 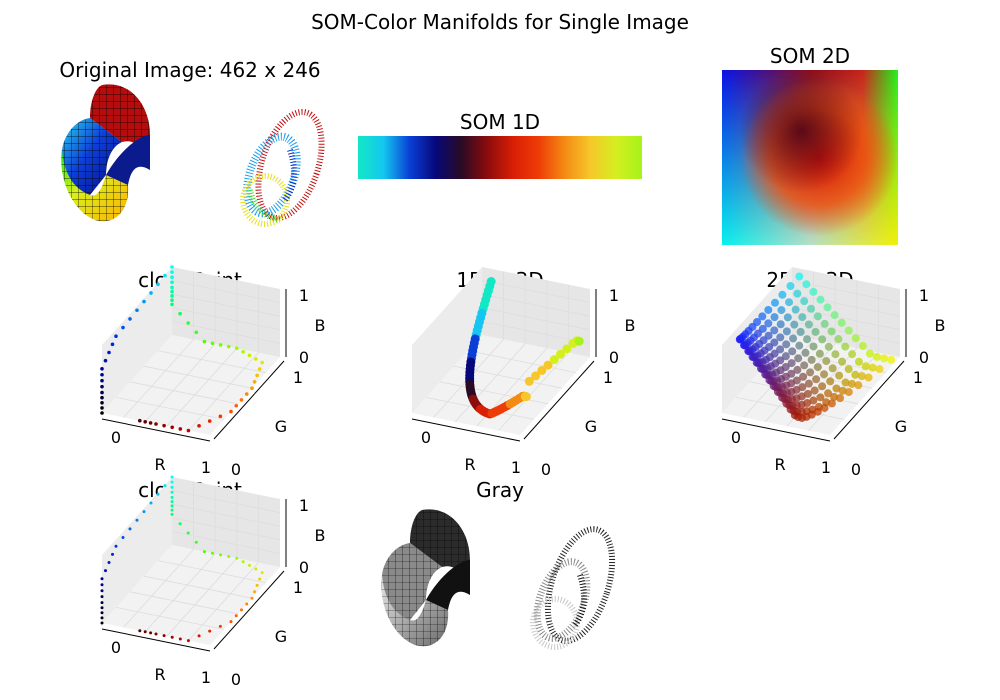 What do you see at coordinates (500, 157) in the screenshot?
I see `som1d-gradient` at bounding box center [500, 157].